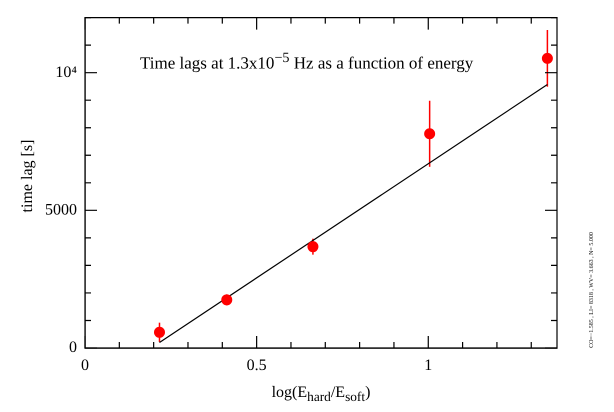 This screenshot has width=614, height=412. Describe the element at coordinates (321, 395) in the screenshot. I see `x-axis-title: log(E$_{hard}$/E$_{soft}$)` at that location.